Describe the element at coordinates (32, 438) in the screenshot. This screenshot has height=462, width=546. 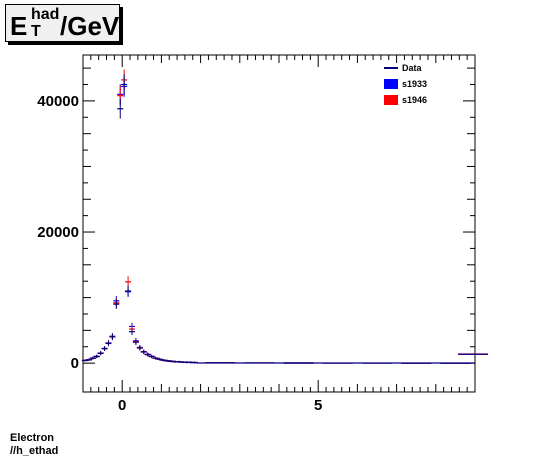
I see `footer-line-1: Electron` at that location.